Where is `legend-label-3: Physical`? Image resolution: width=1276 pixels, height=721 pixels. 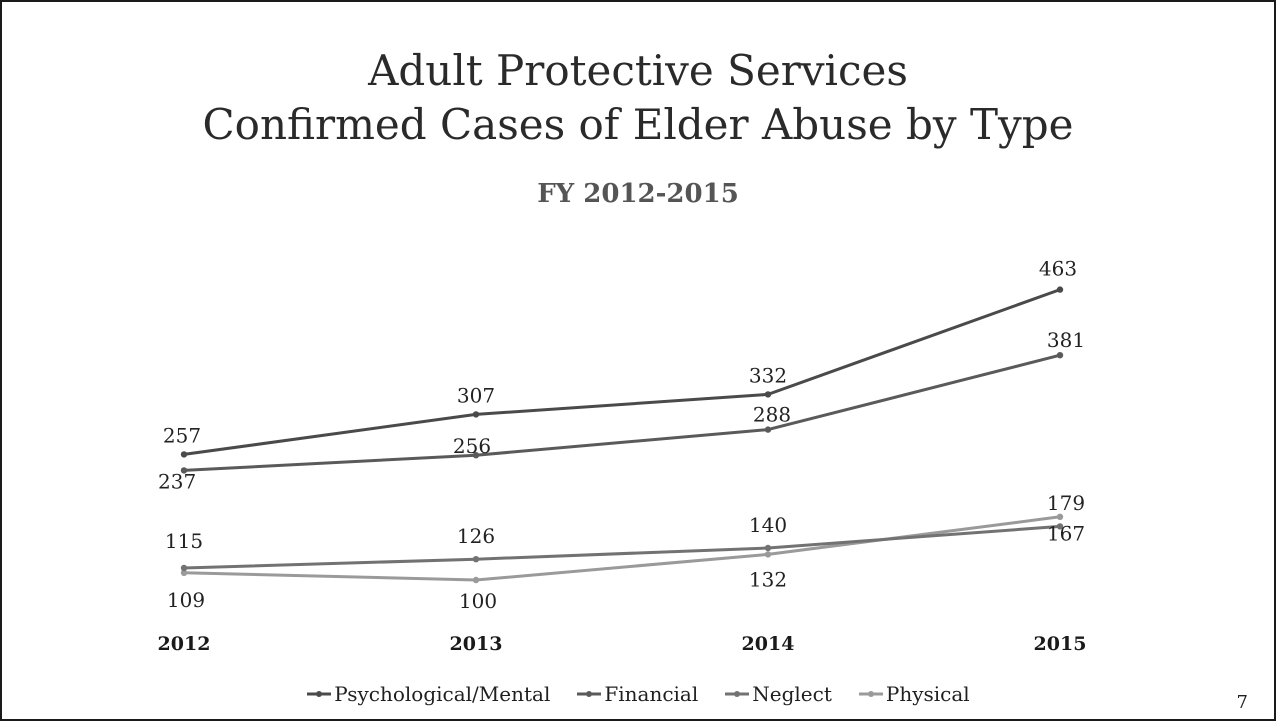 legend-label-3: Physical is located at coordinates (927, 694).